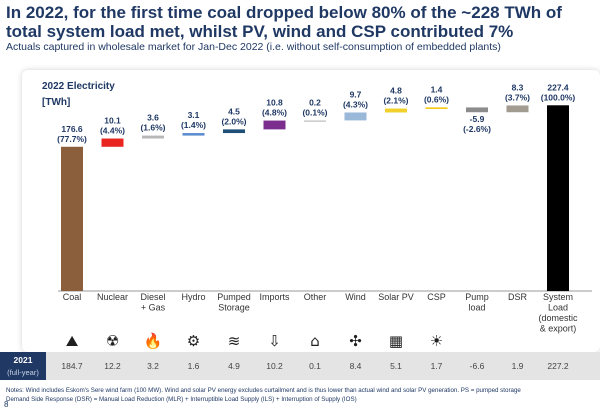 The height and width of the screenshot is (411, 600). I want to click on percent-label-2: (4.4%), so click(112, 131).